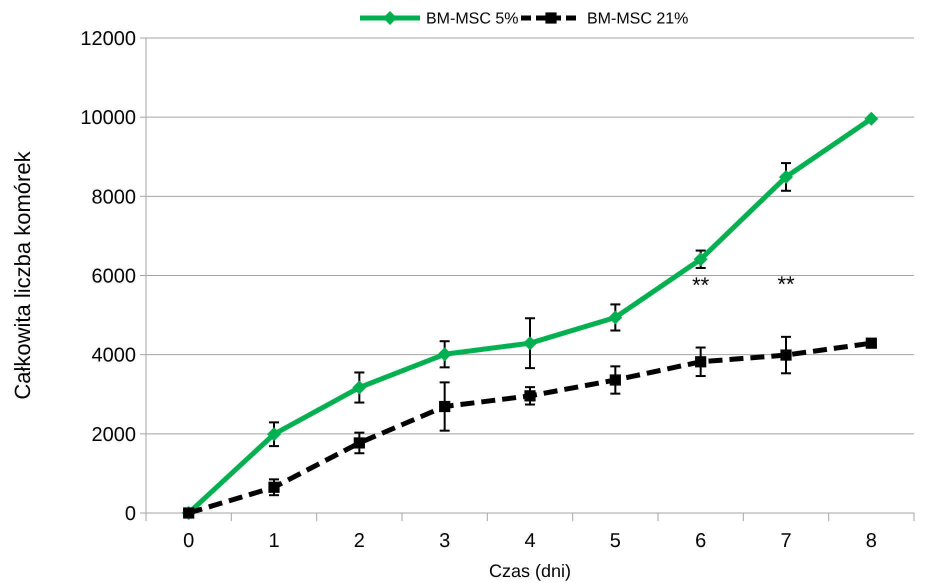 The height and width of the screenshot is (583, 926). I want to click on x-tick-label: 1, so click(274, 541).